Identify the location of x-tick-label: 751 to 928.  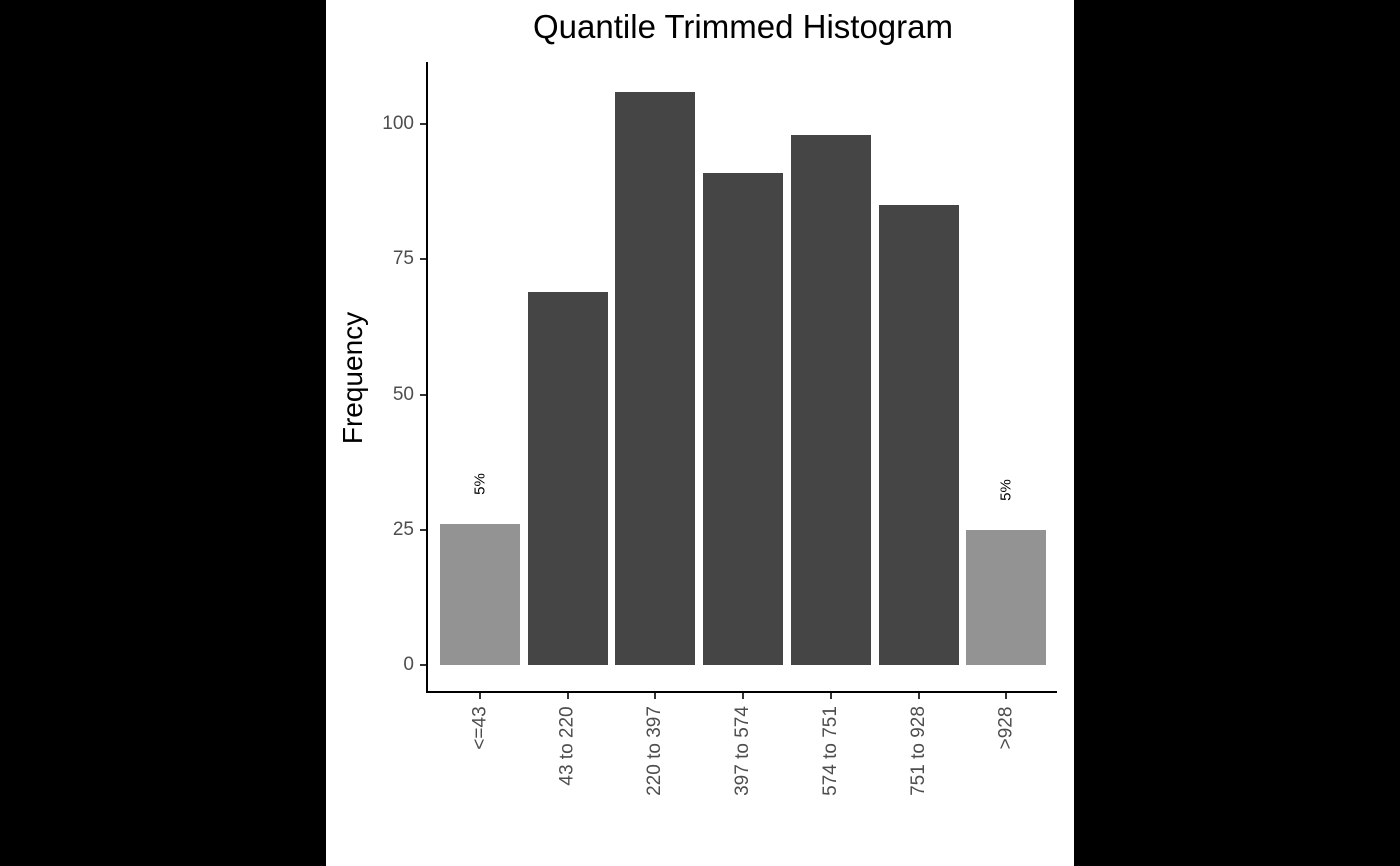
(918, 751).